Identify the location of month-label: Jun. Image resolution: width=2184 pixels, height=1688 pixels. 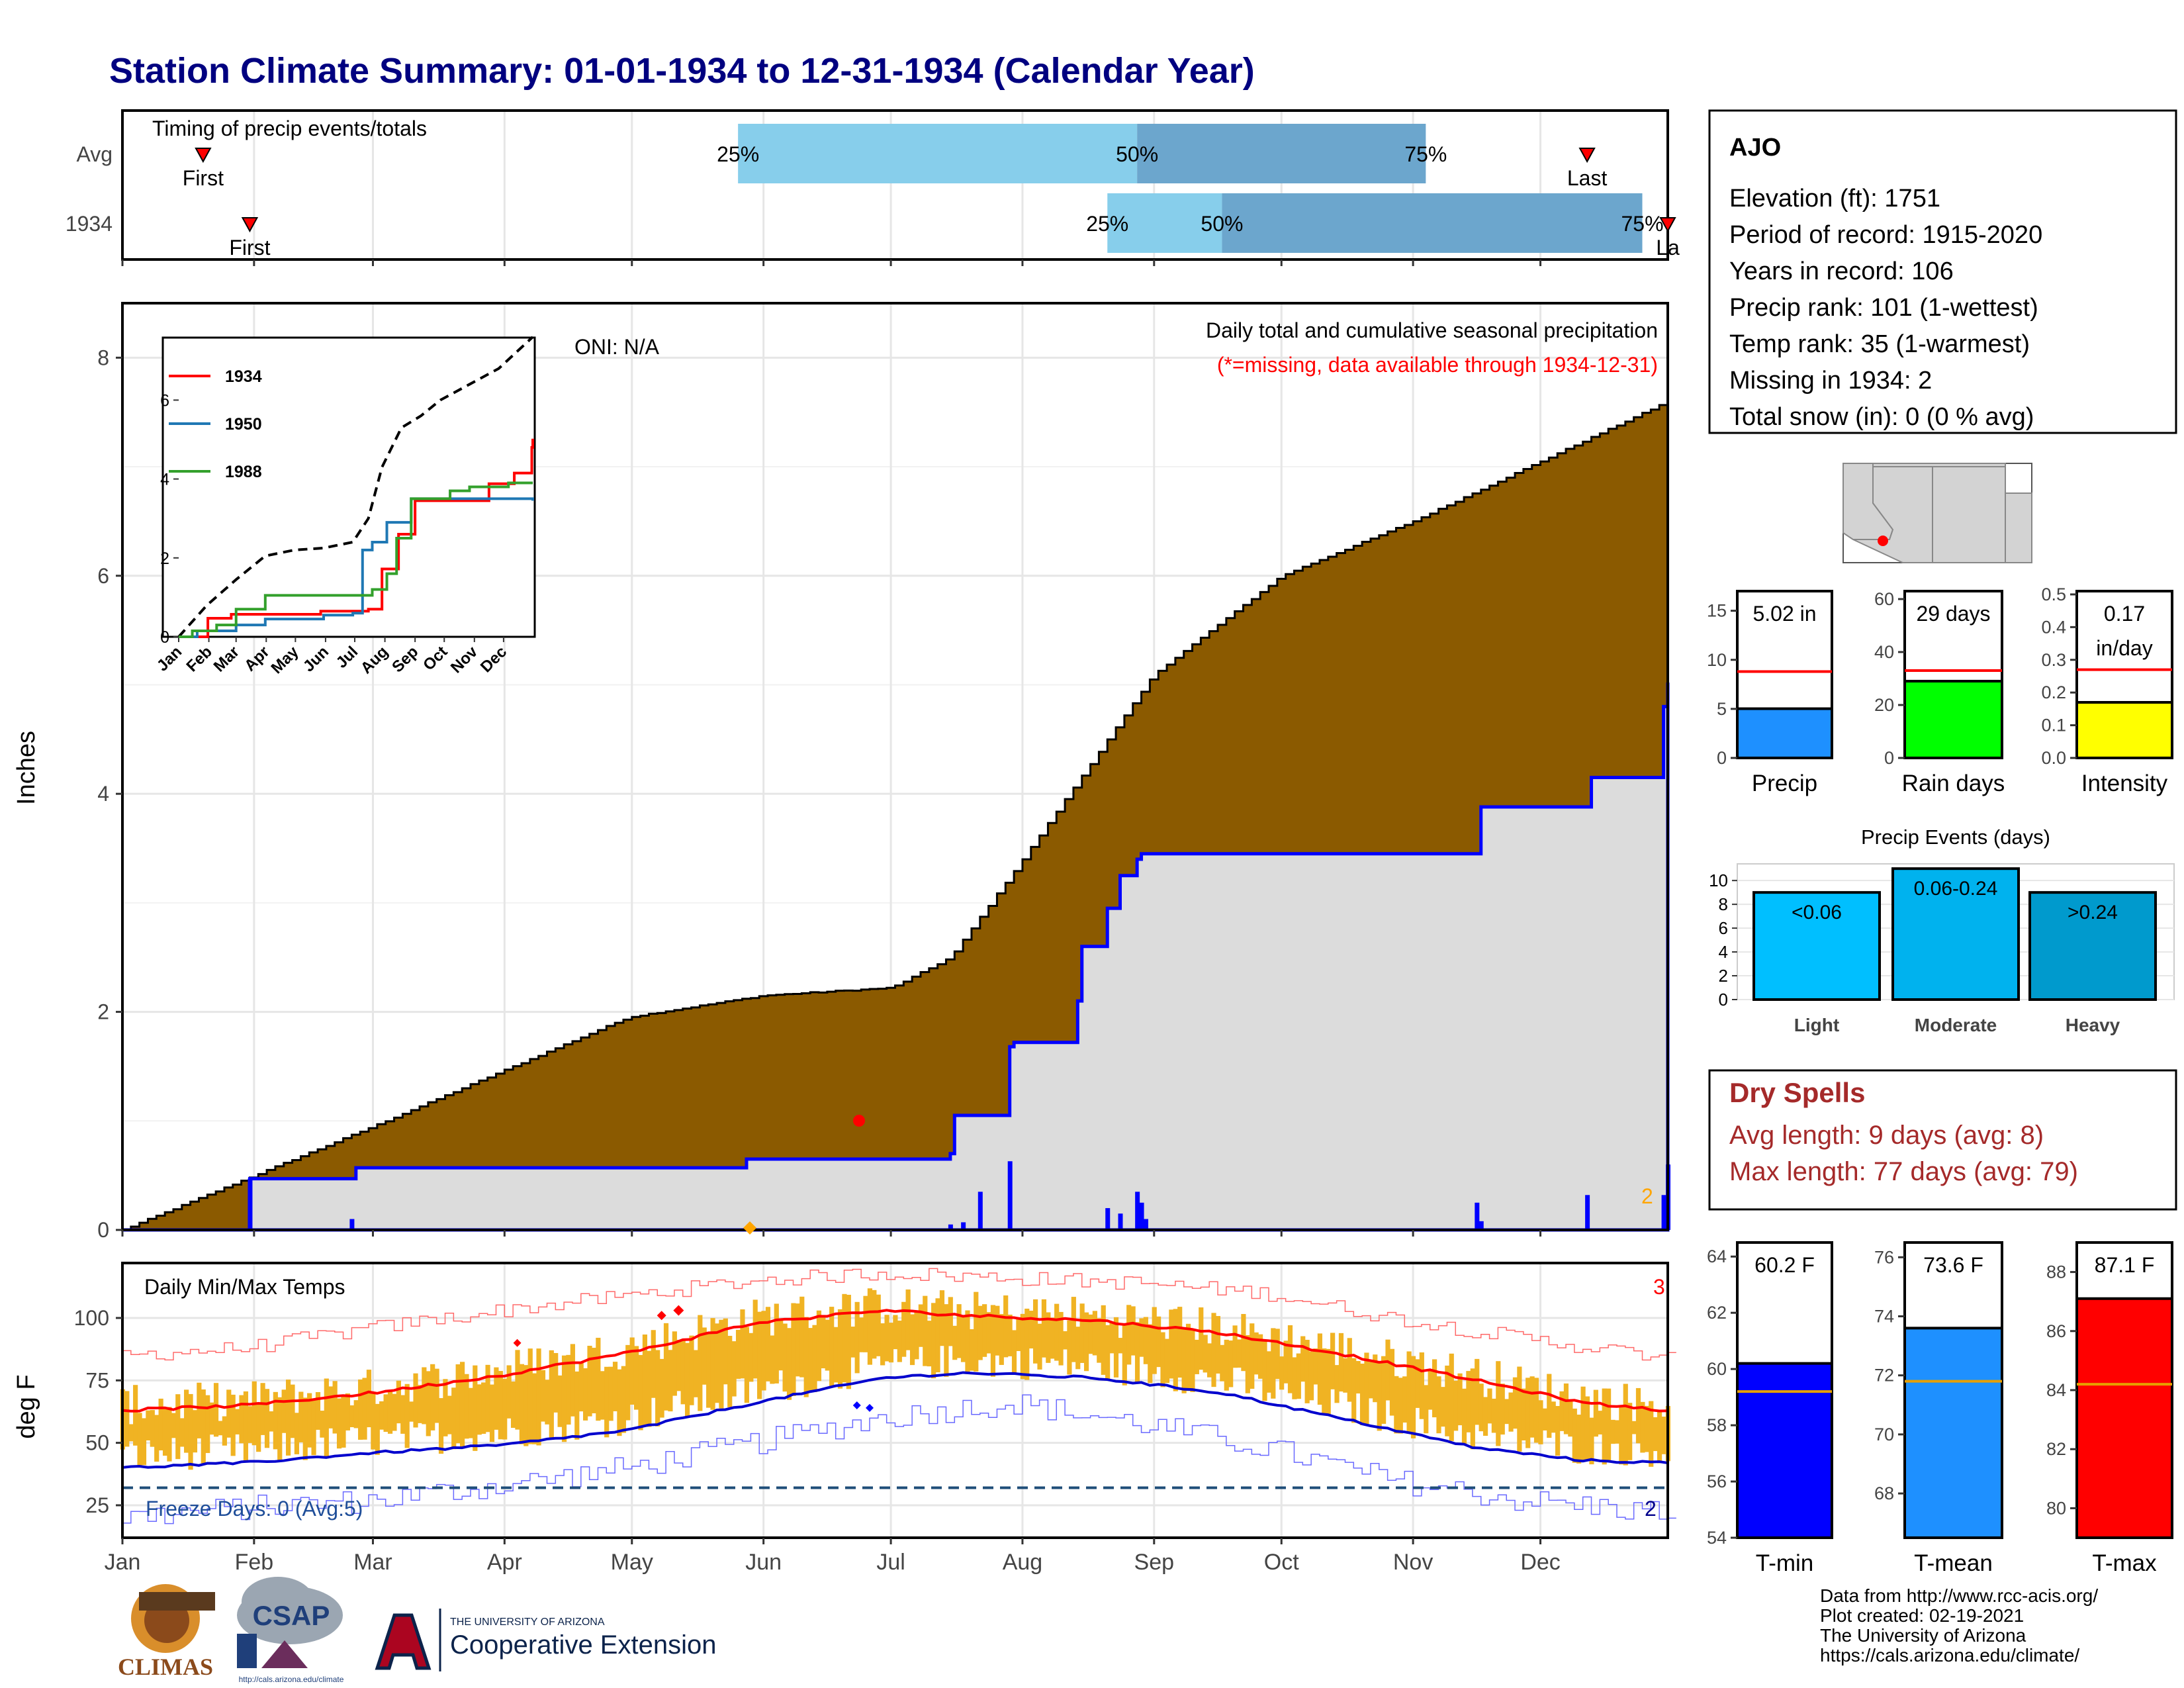
(763, 1562).